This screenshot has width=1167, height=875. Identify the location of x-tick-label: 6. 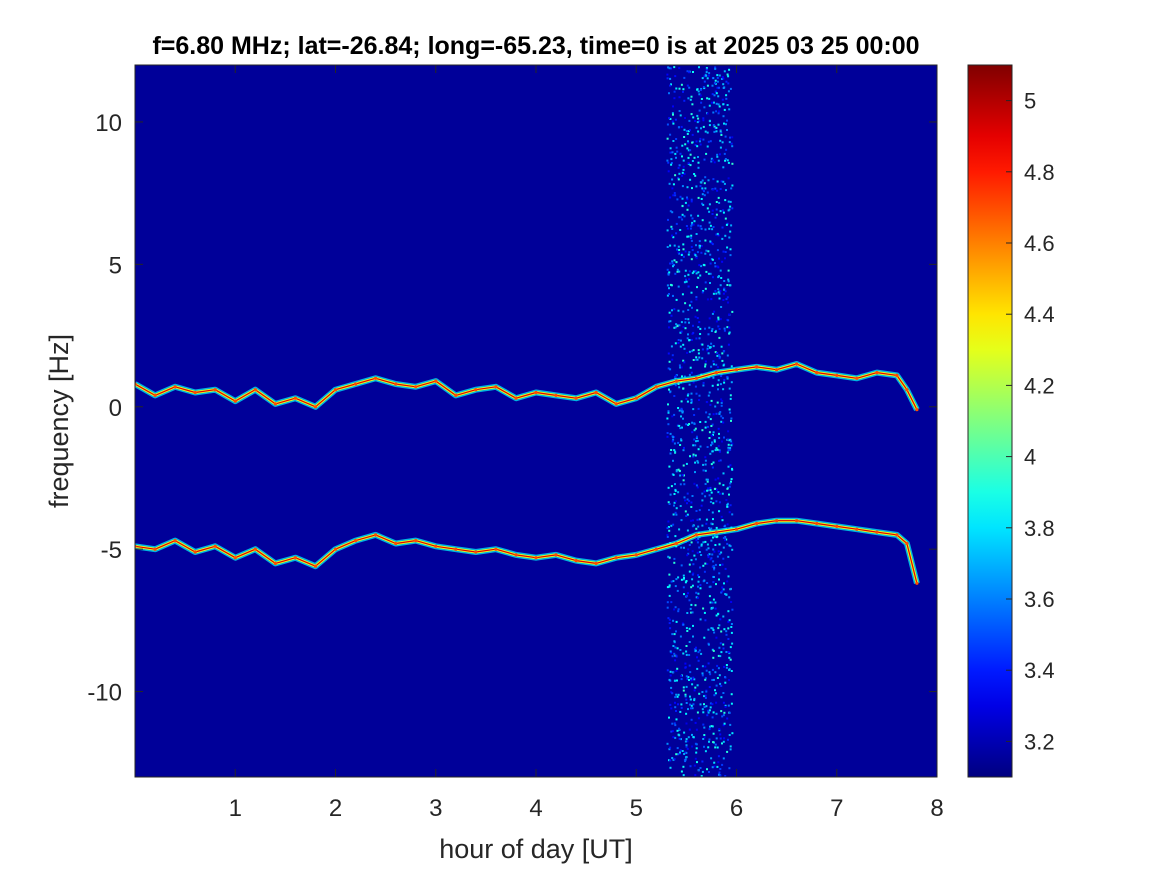
(736, 808).